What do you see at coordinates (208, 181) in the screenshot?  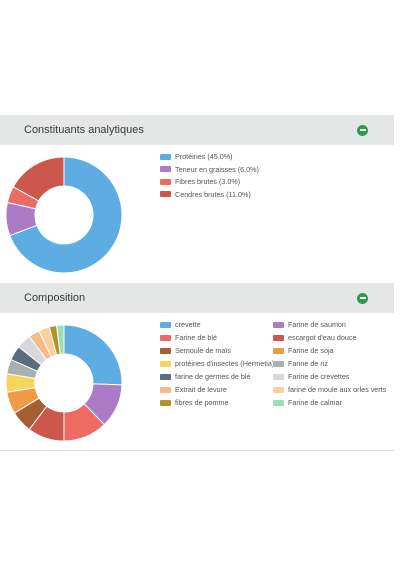 I see `legend-label: Fibres brutes (3.0%)` at bounding box center [208, 181].